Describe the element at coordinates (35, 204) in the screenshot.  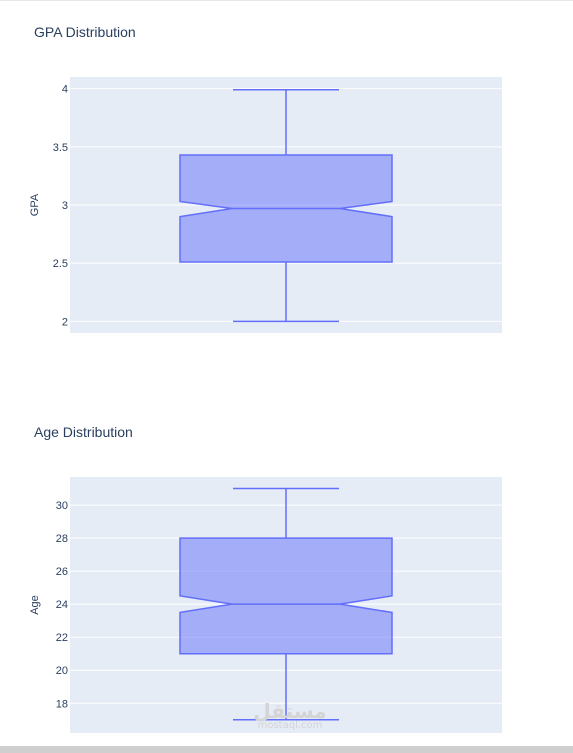
I see `y-axis-title: GPA` at that location.